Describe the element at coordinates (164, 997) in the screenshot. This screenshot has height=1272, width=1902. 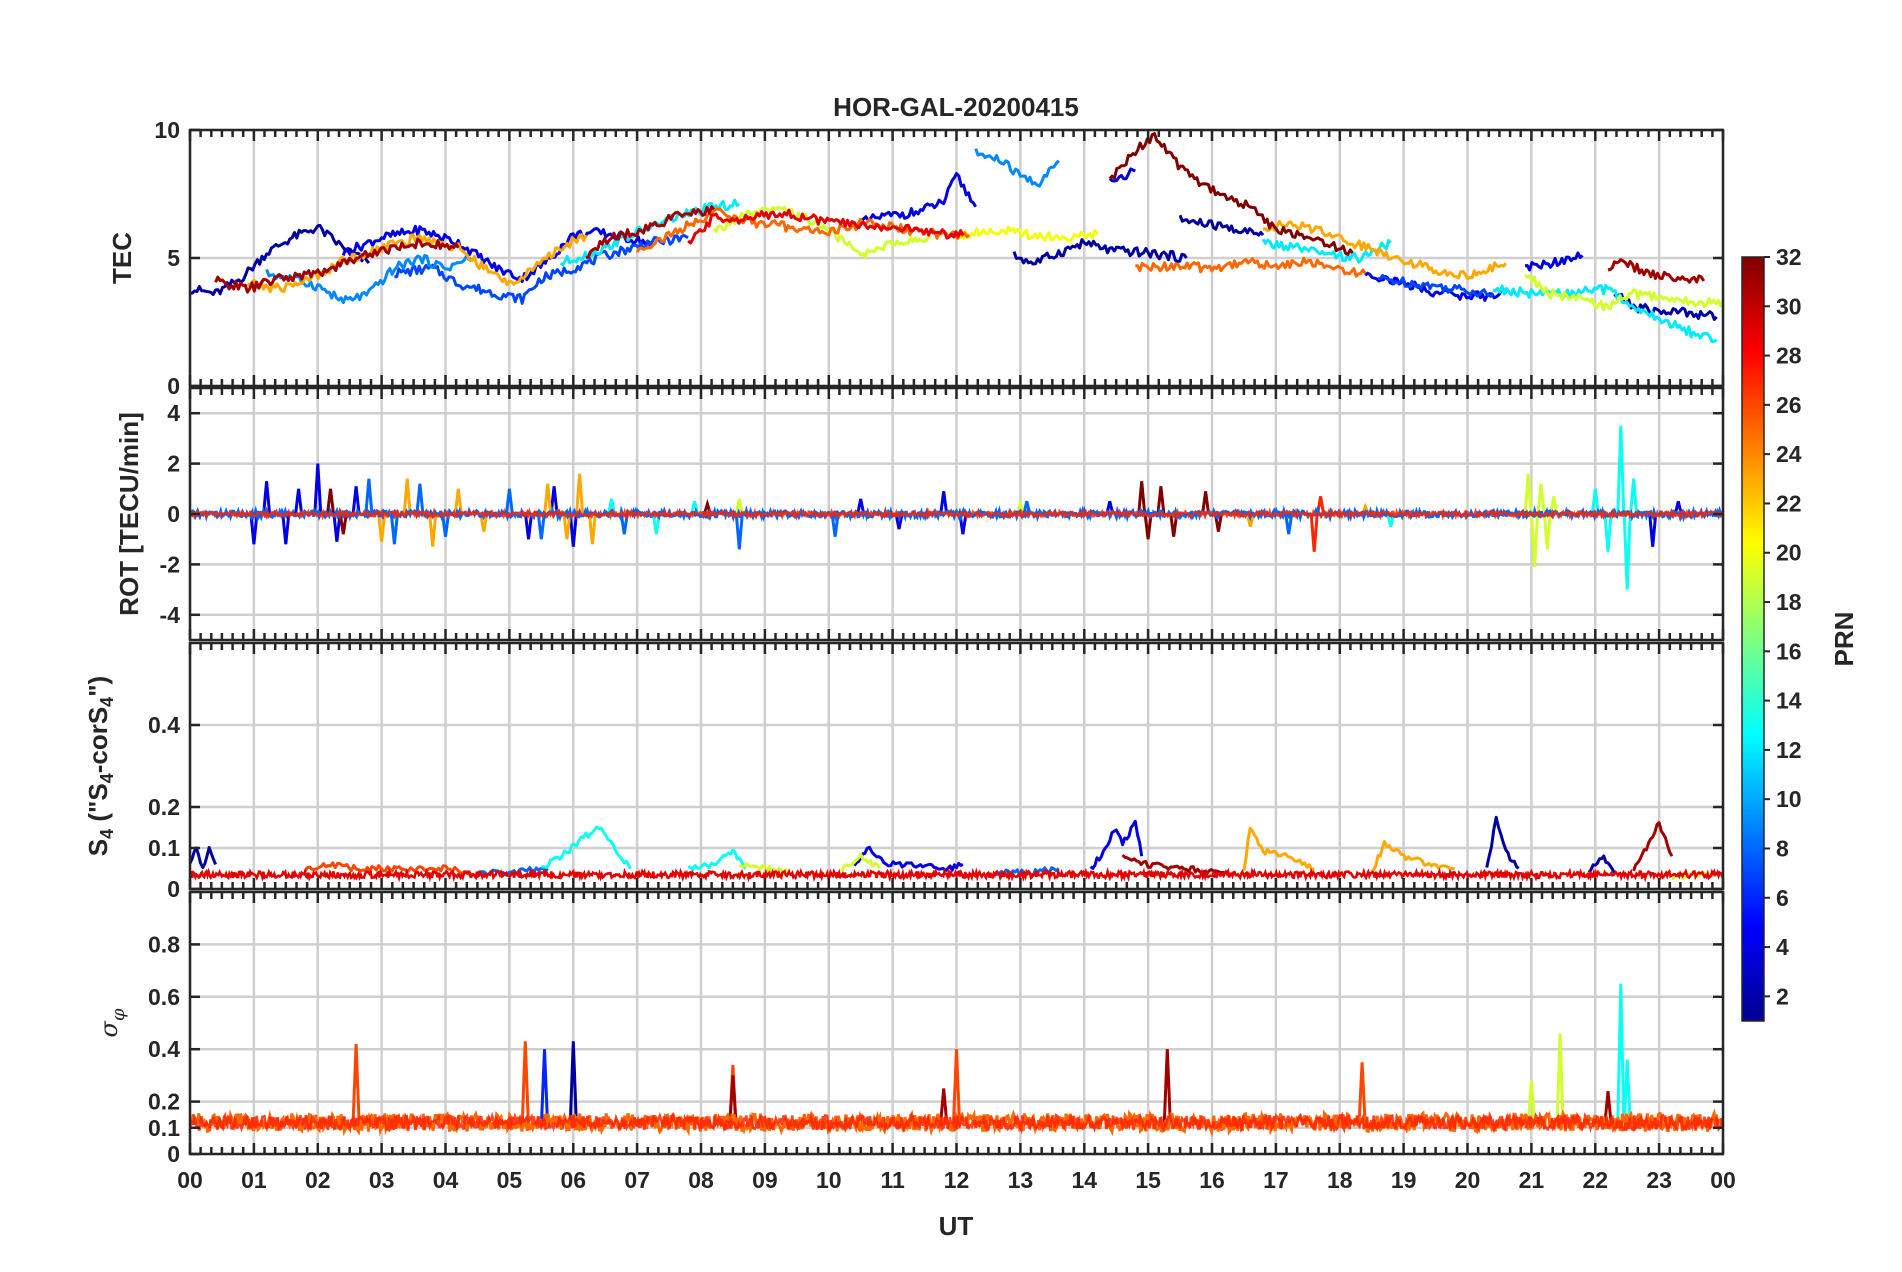
I see `y-tick-label: 0.6` at that location.